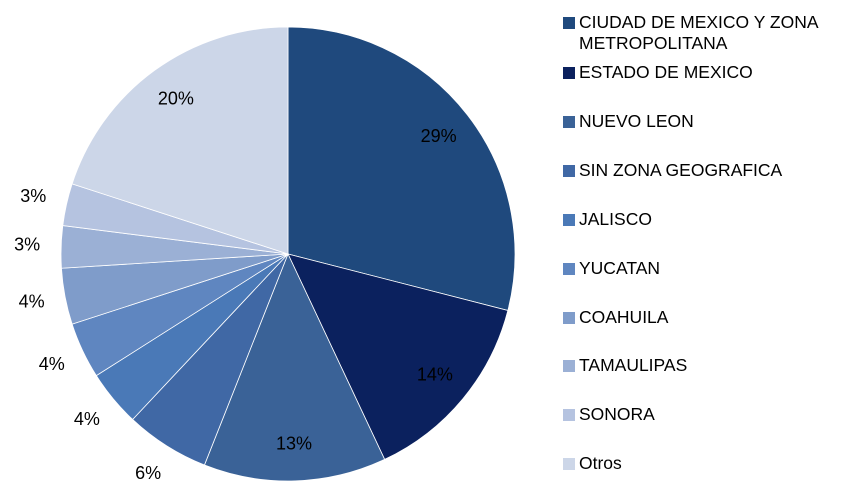 The height and width of the screenshot is (498, 860). I want to click on legend-item: CIUDAD DE MEXICO Y ZONA METROPOLITANA, so click(711, 33).